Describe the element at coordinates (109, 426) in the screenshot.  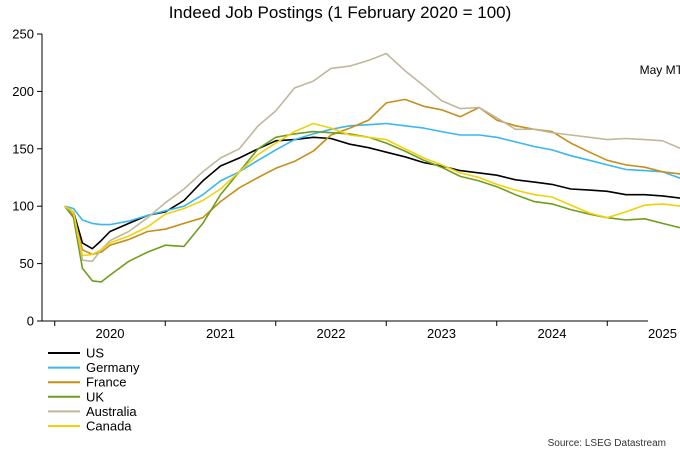
I see `legend-label: Canada` at that location.